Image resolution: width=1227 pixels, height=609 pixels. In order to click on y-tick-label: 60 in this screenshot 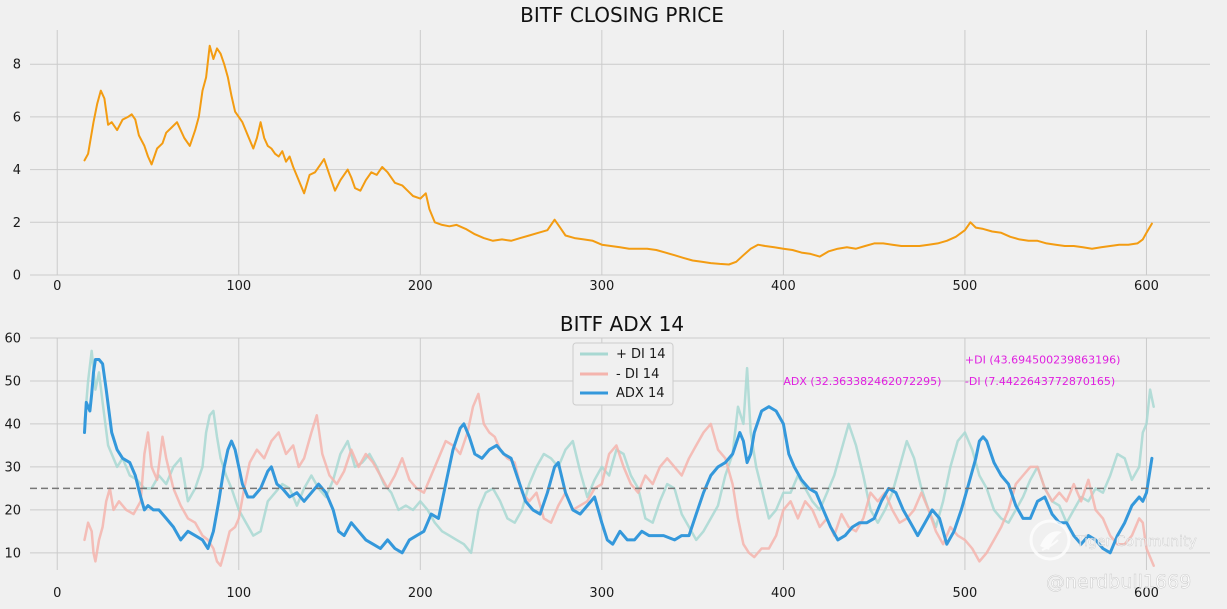, I will do `click(12, 339)`.